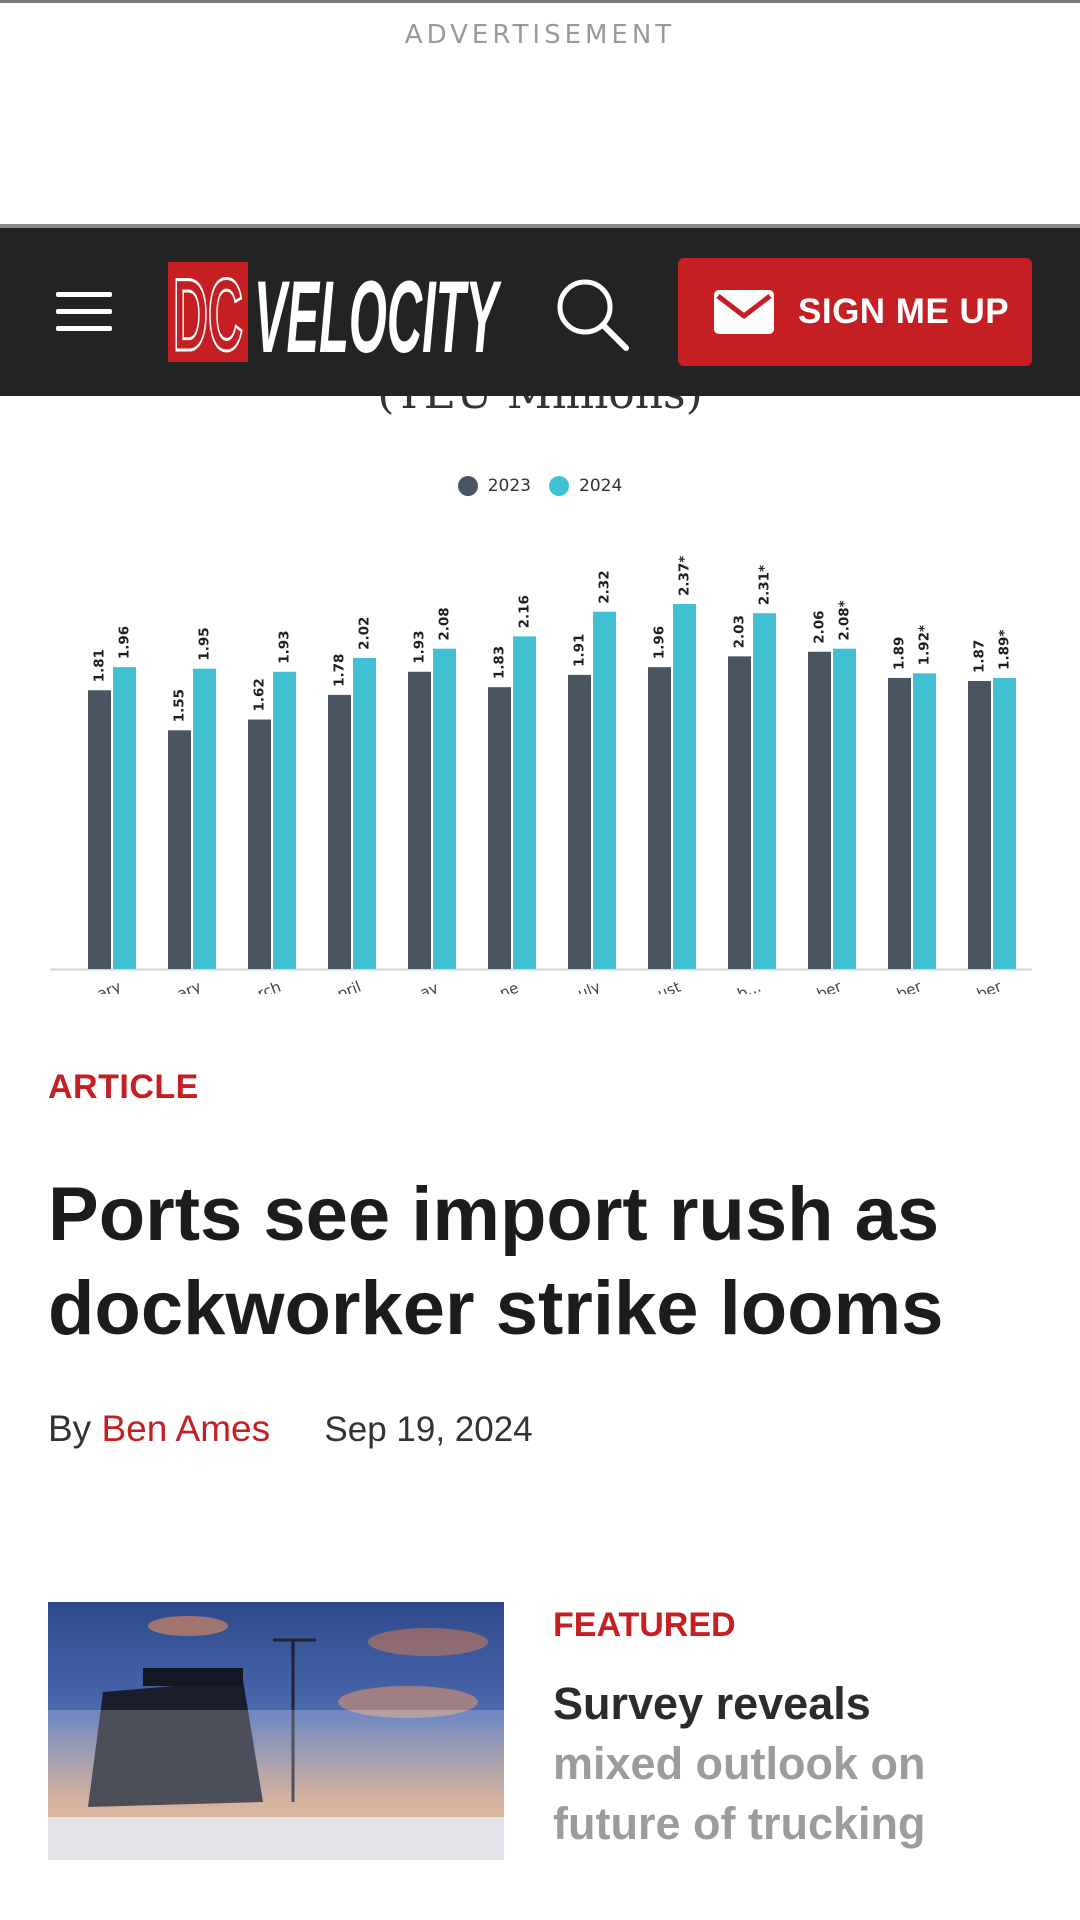 The image size is (1080, 1920). Describe the element at coordinates (644, 1625) in the screenshot. I see `featured-kicker: FEATURED` at that location.